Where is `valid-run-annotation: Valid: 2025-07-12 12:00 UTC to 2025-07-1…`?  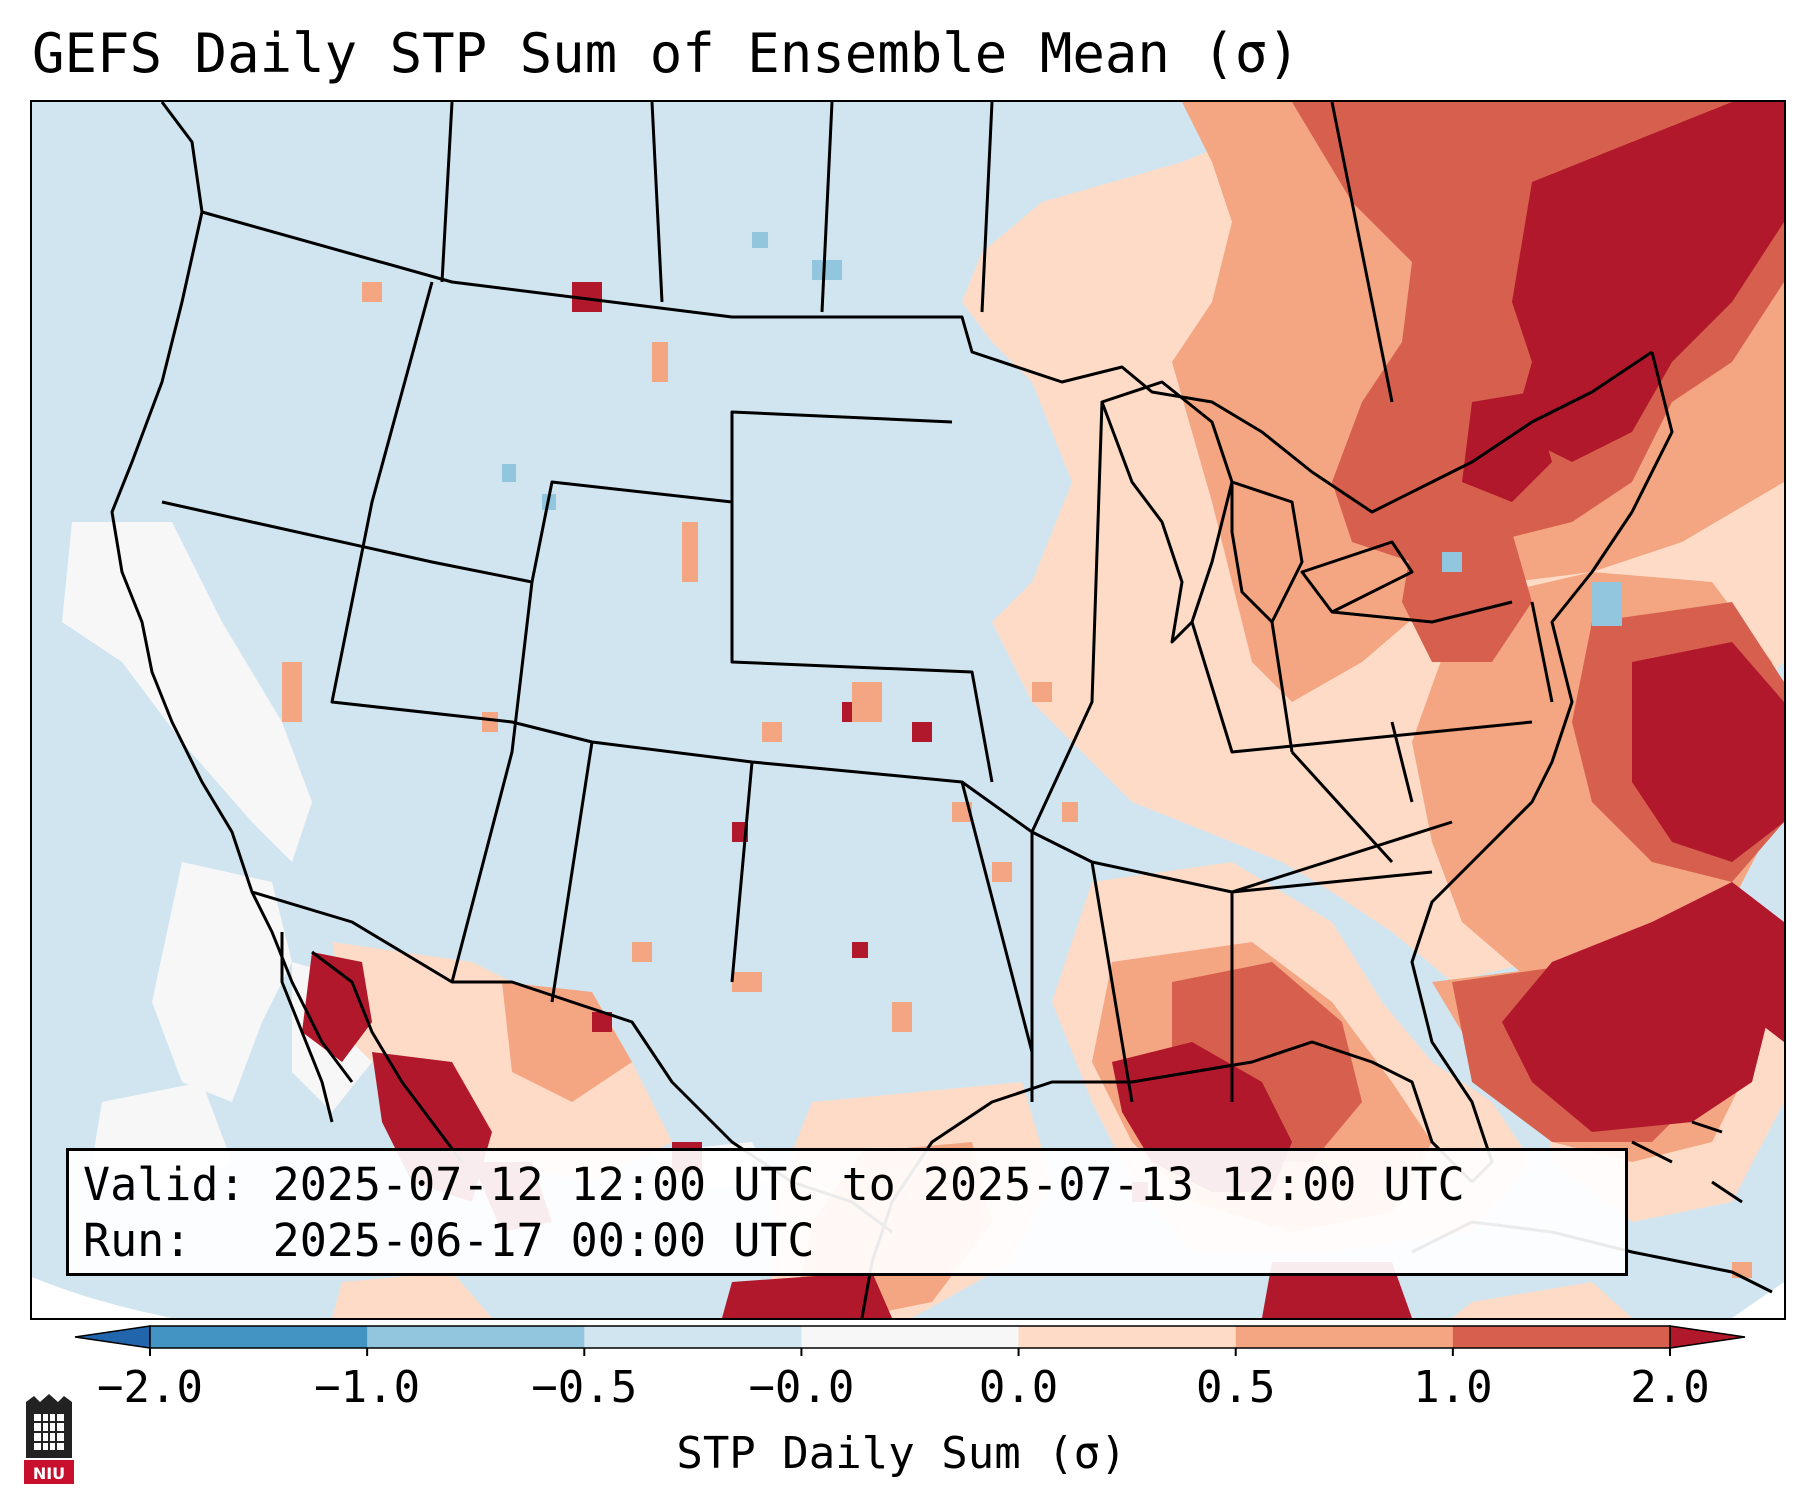 valid-run-annotation: Valid: 2025-07-12 12:00 UTC to 2025-07-1… is located at coordinates (847, 1212).